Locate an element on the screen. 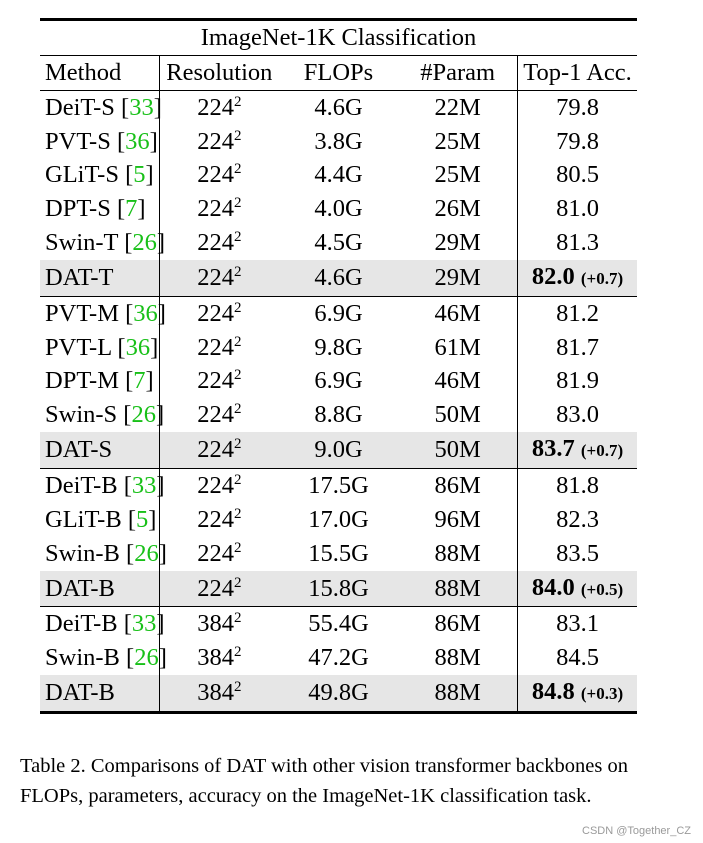 The image size is (703, 843). cell-method: DeiT-S [33] is located at coordinates (101, 107).